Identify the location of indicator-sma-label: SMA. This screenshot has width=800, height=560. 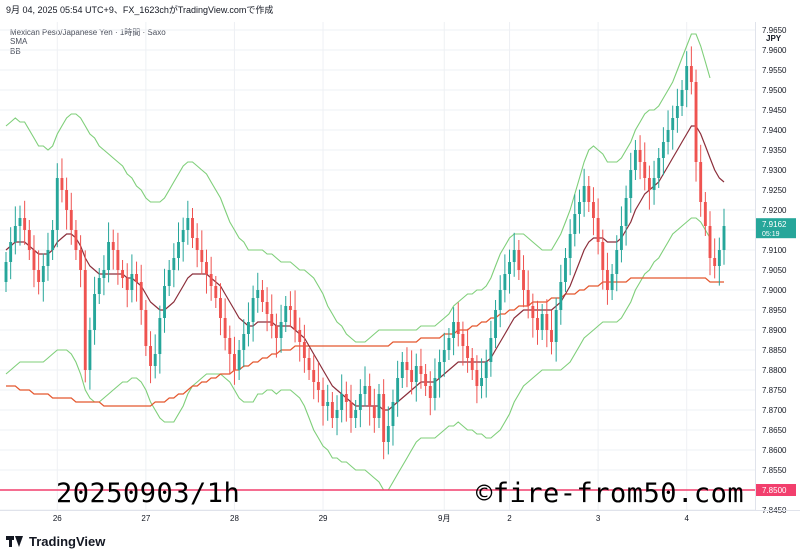
(19, 41).